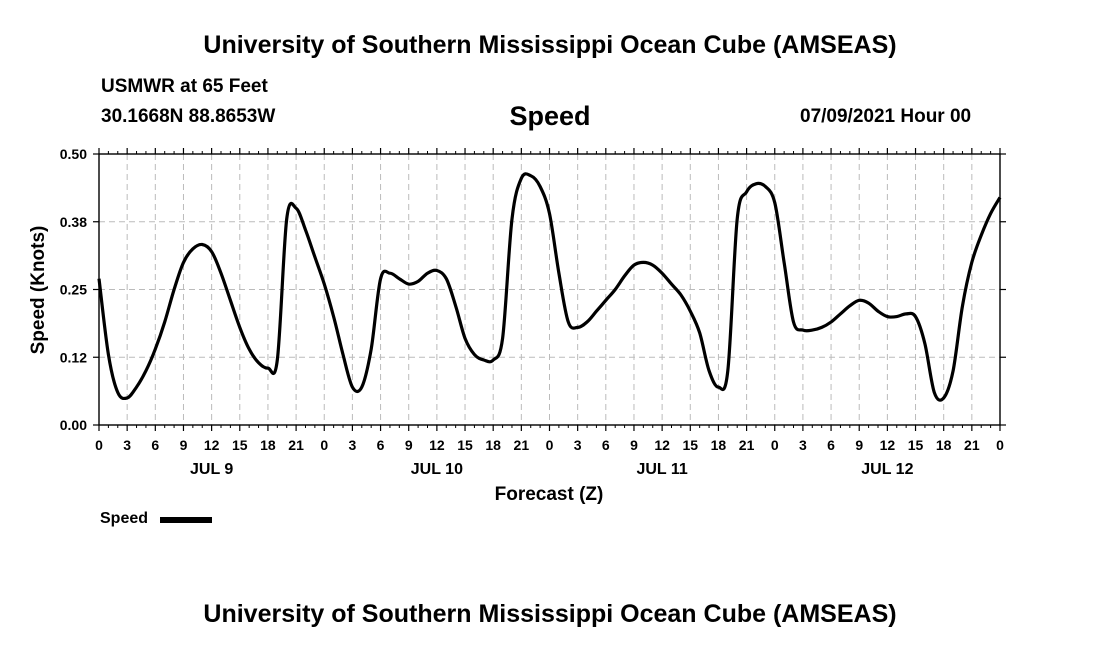 This screenshot has height=650, width=1100. What do you see at coordinates (38, 290) in the screenshot?
I see `y-axis-label: Speed (Knots)` at bounding box center [38, 290].